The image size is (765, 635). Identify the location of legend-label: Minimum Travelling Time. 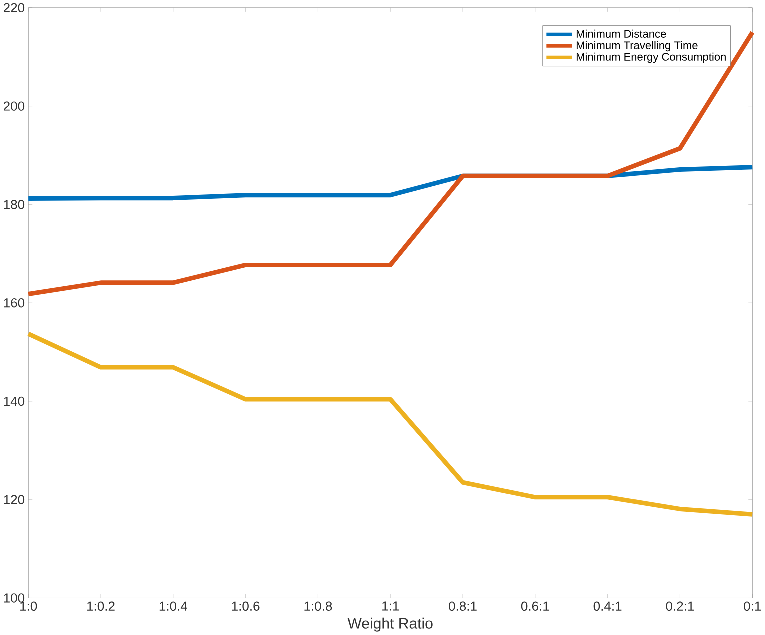
(637, 46).